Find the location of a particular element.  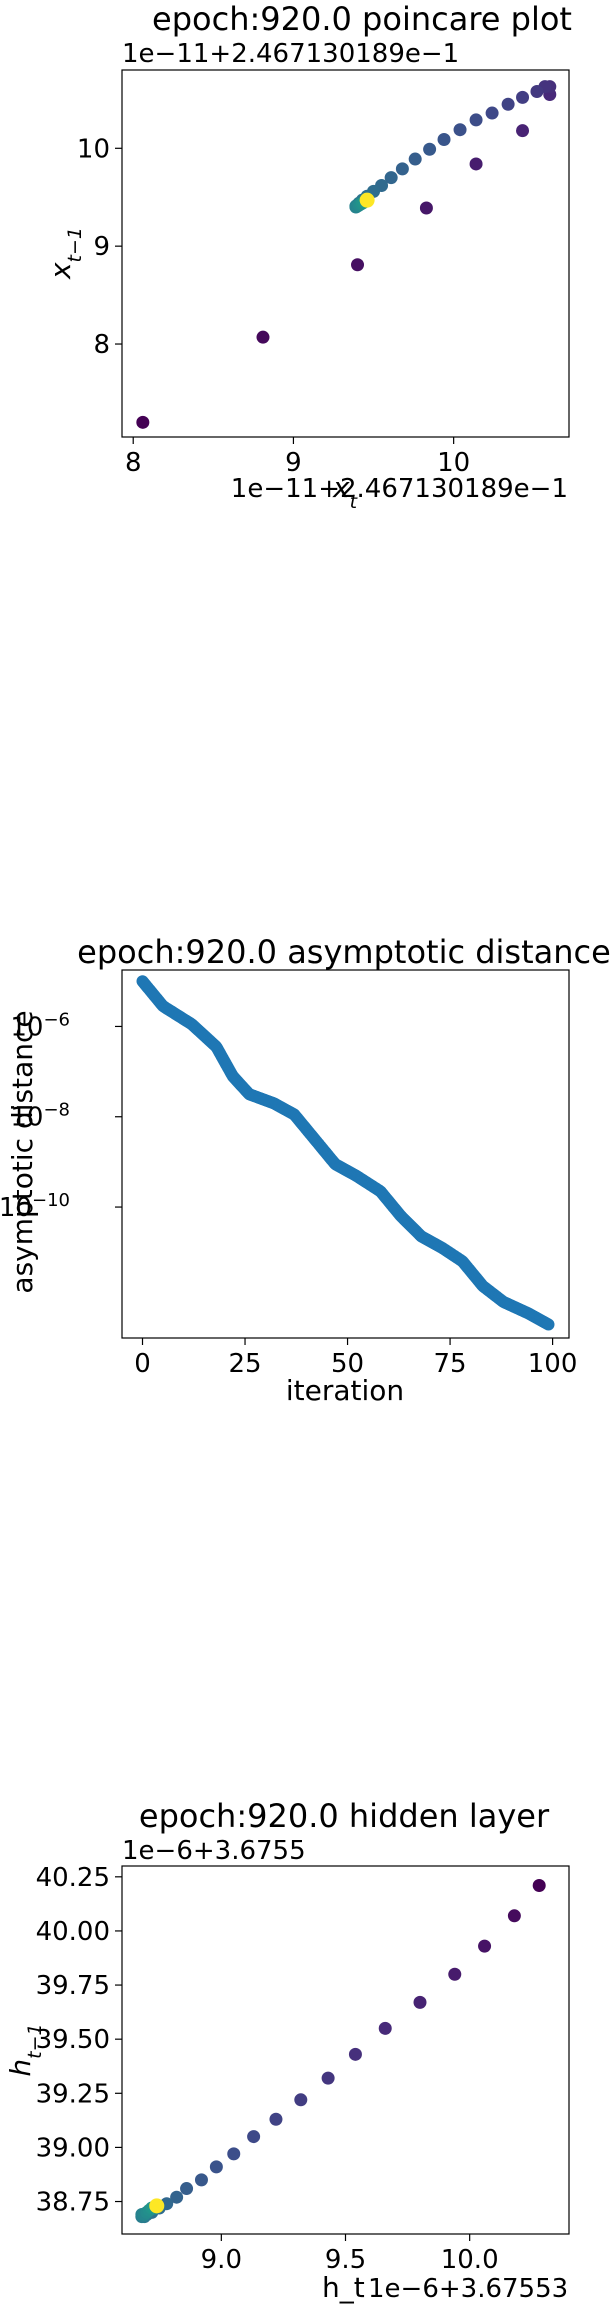

poincare-x-label-base: x is located at coordinates (341, 487).